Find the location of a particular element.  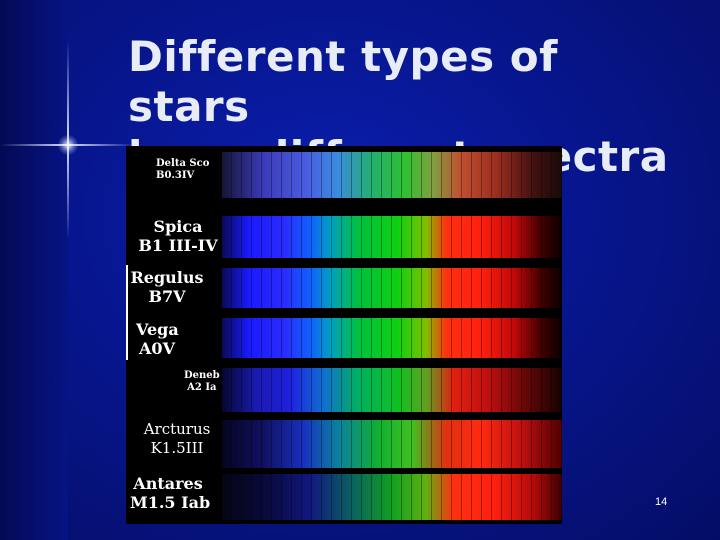

spectrum-row-arcturus: Arcturus K1.5III is located at coordinates (344, 444).